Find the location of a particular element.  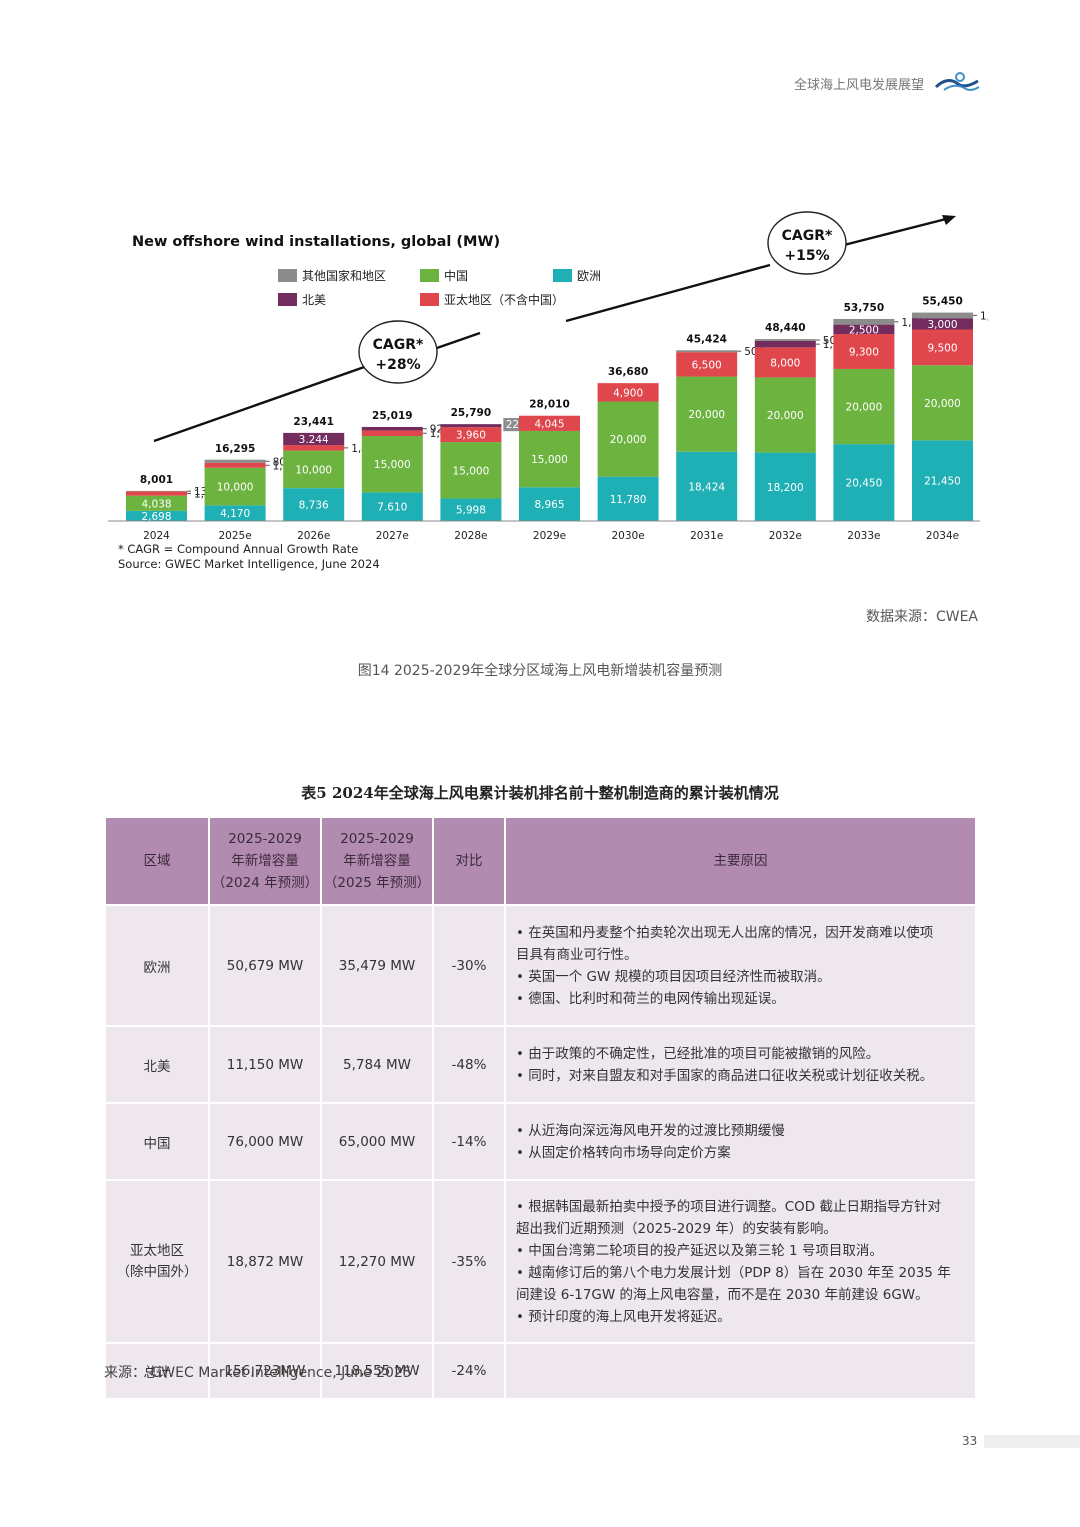

table-source: 来源： GWEC Market Intelligence, June 2025 is located at coordinates (258, 1373).